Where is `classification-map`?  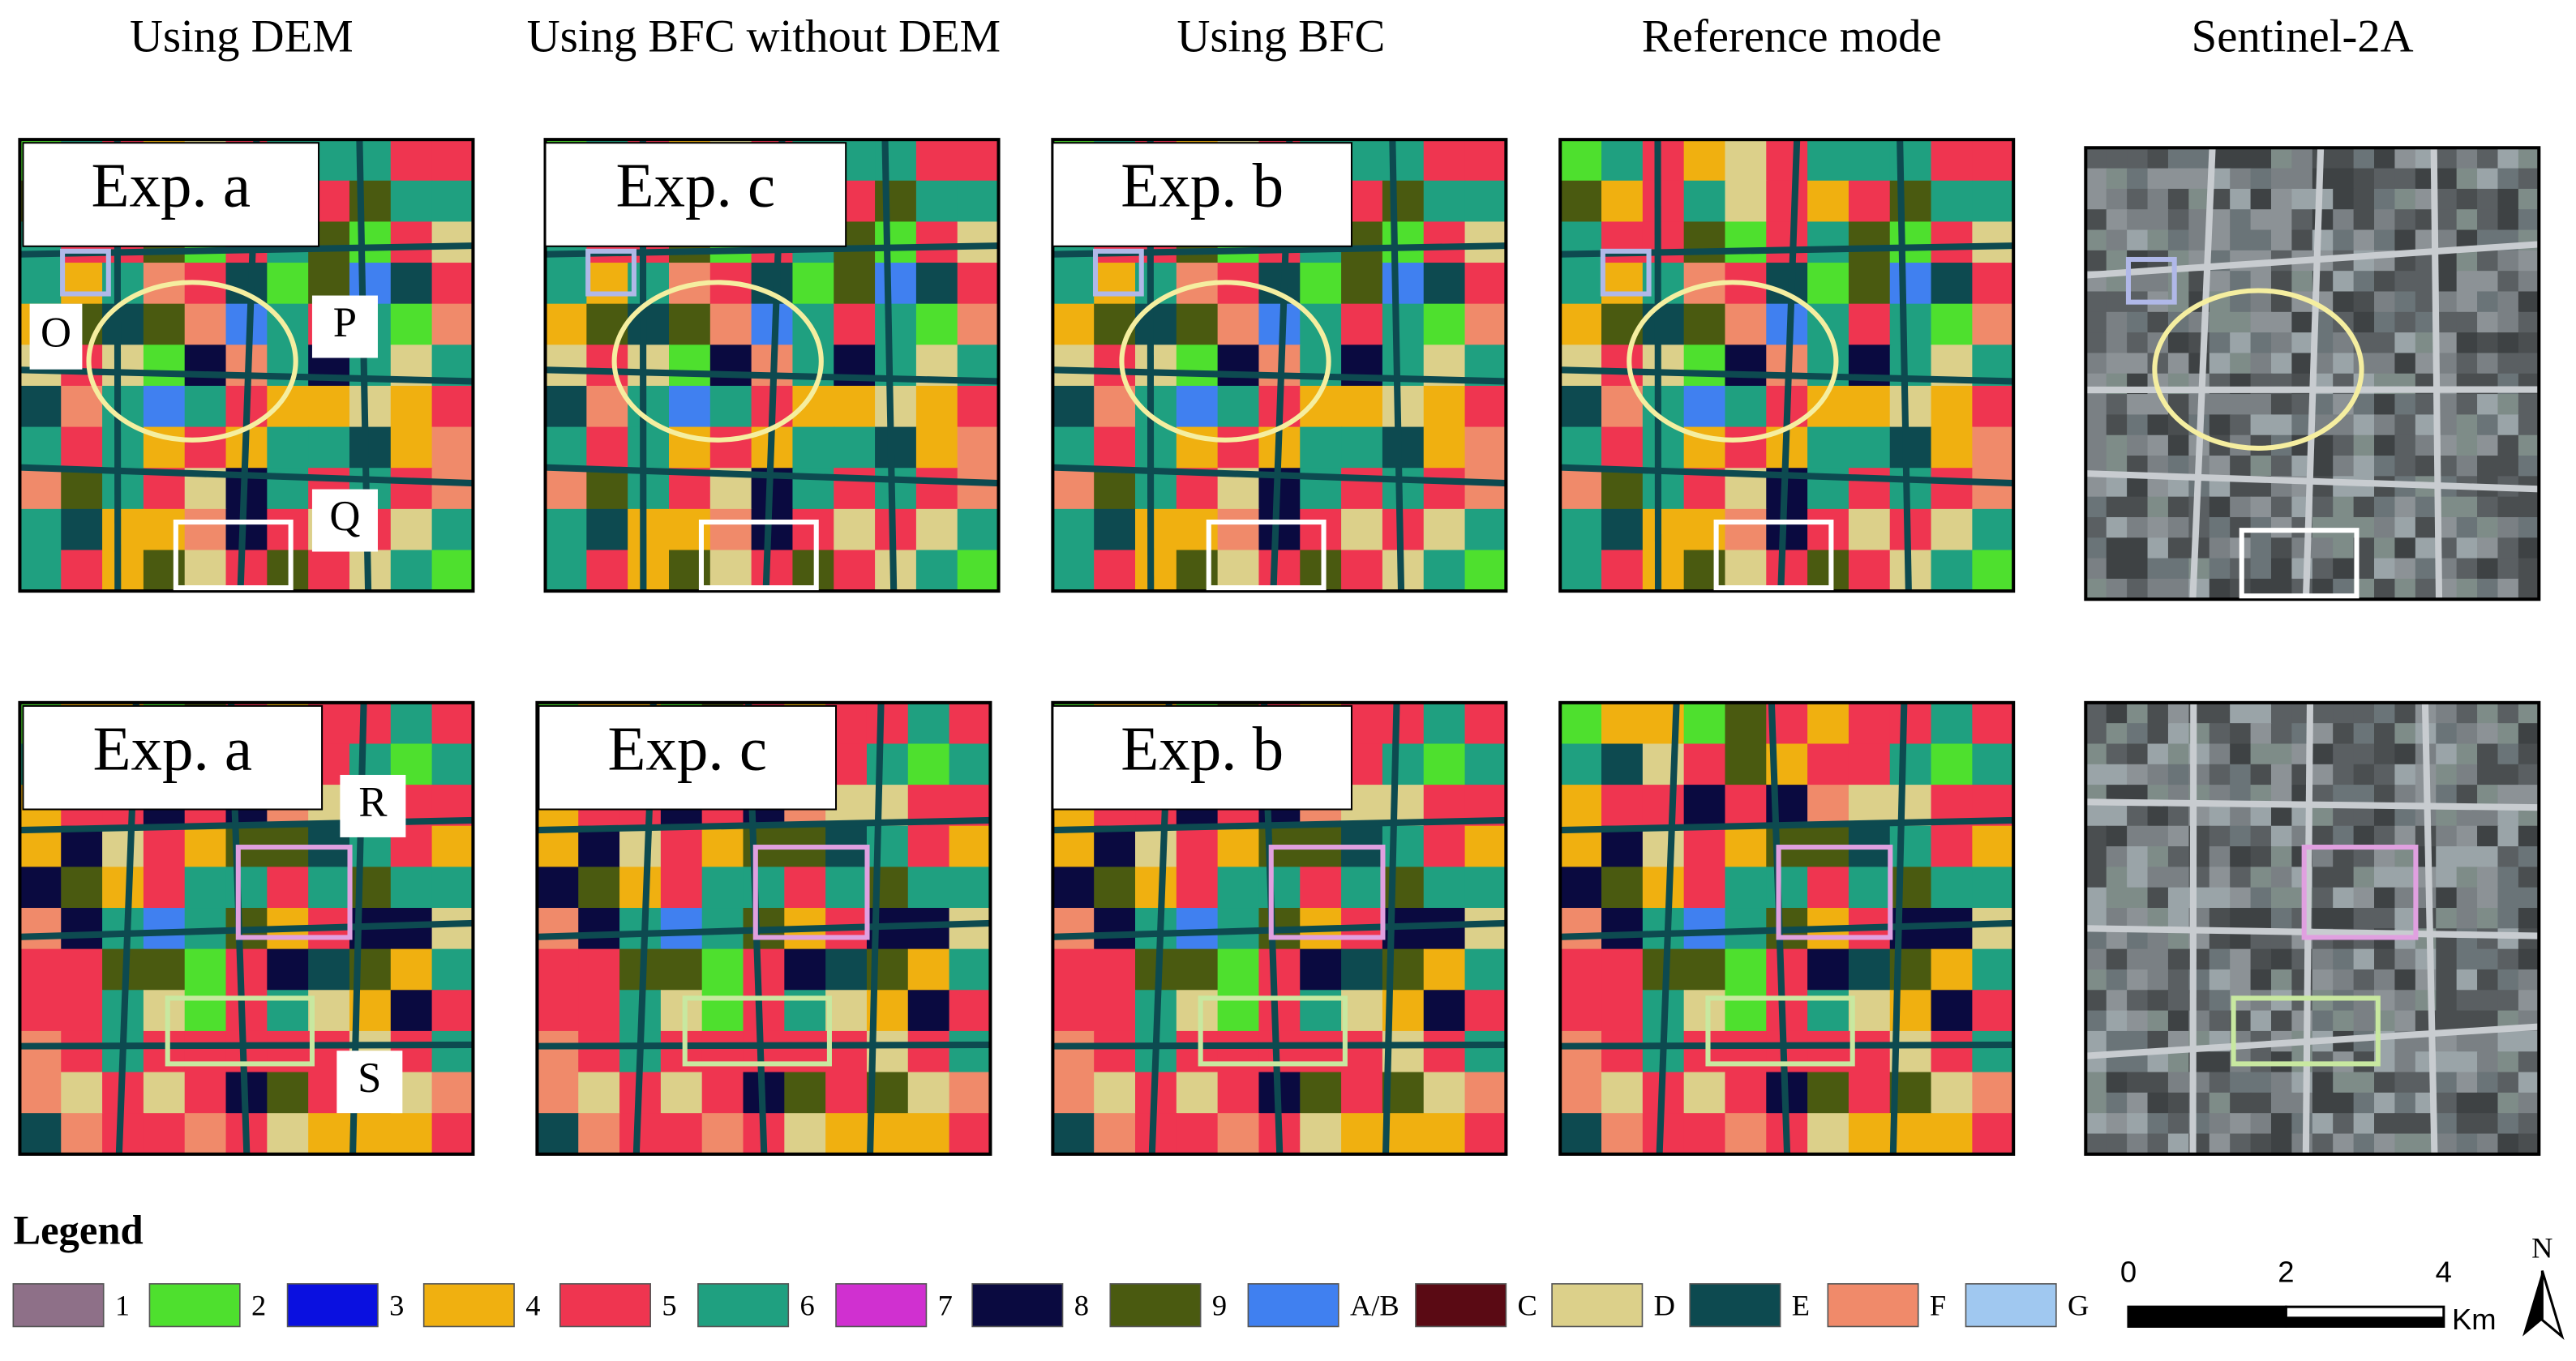 classification-map is located at coordinates (1279, 365).